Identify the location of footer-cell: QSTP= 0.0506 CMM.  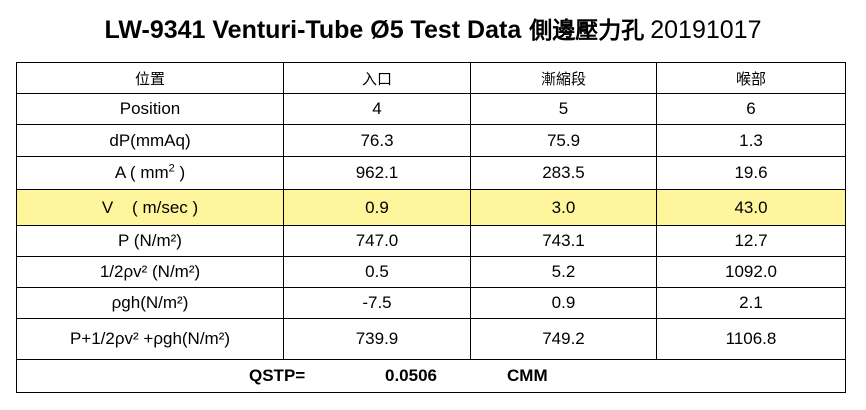
(431, 376).